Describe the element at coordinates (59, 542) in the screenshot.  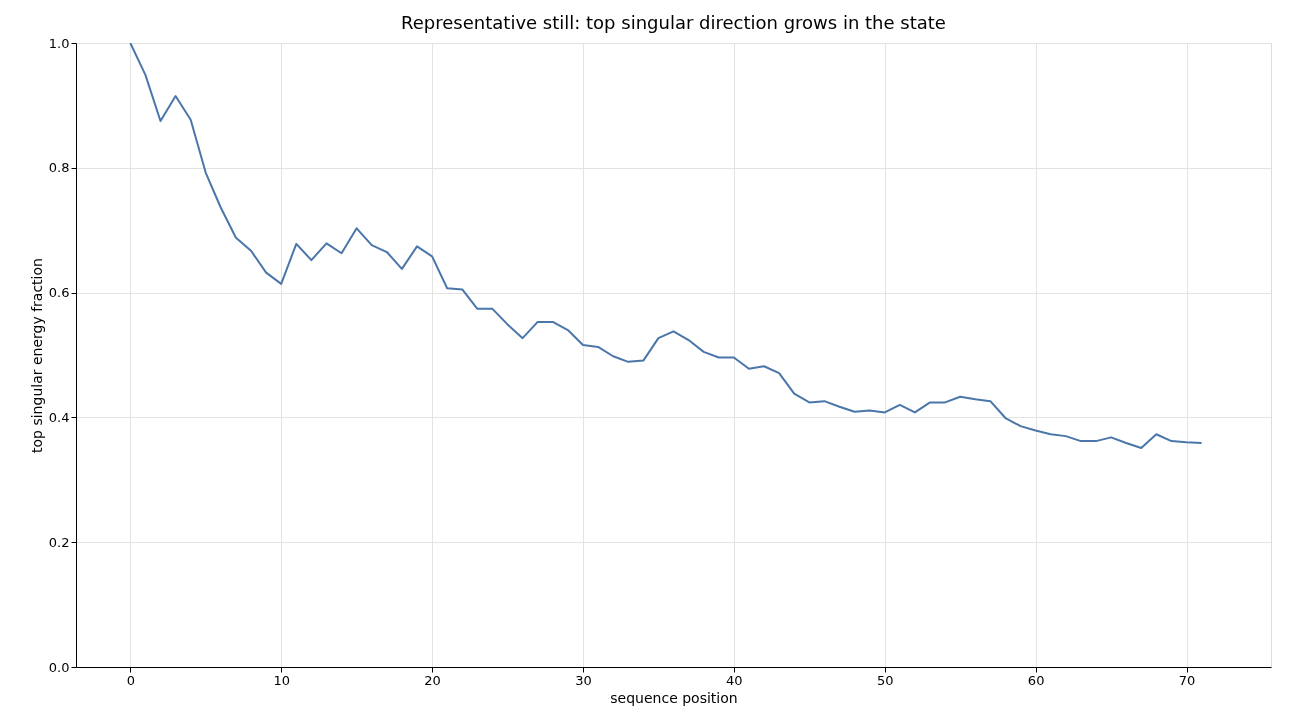
I see `y-tick-label: 0.2` at that location.